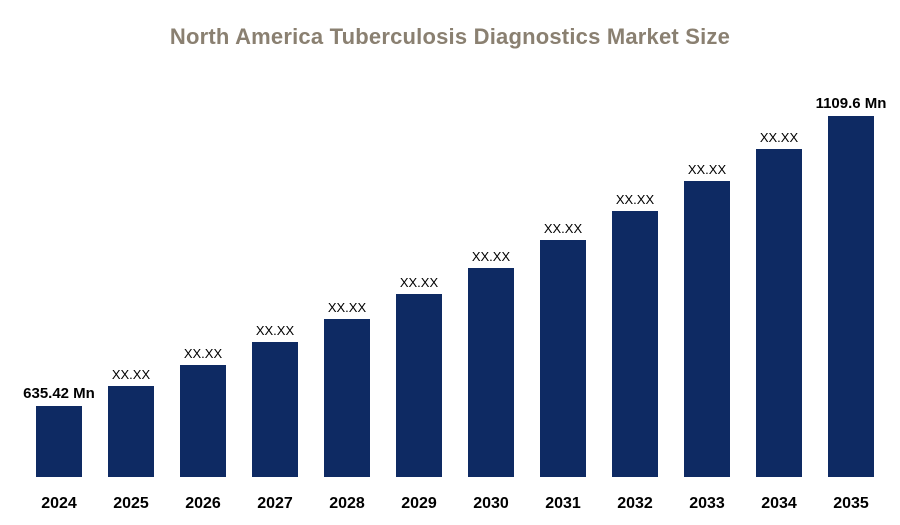 This screenshot has height=525, width=900. Describe the element at coordinates (59, 503) in the screenshot. I see `x-axis-tick: 2024` at that location.